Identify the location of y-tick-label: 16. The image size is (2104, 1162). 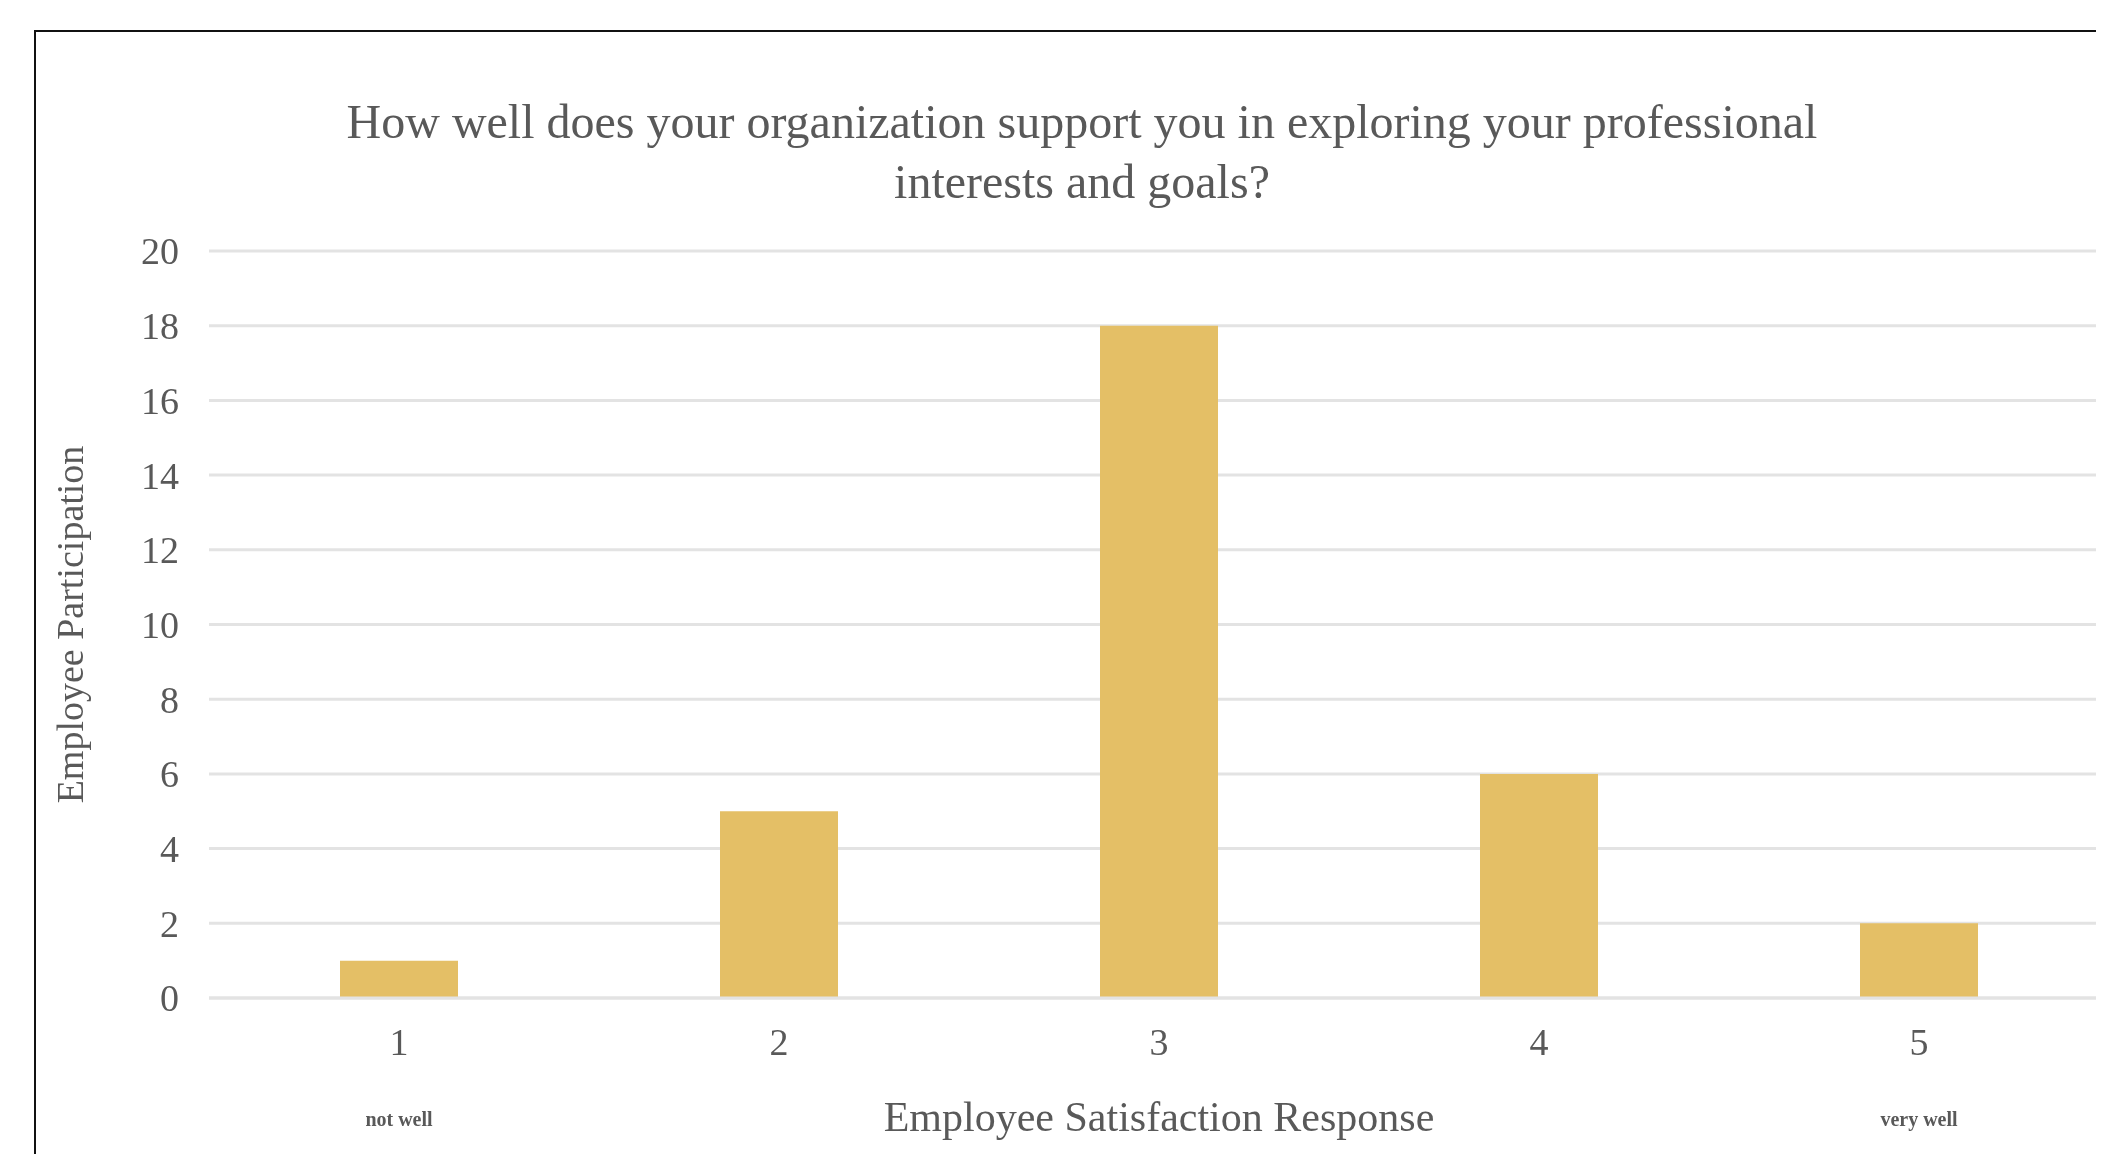
(160, 400).